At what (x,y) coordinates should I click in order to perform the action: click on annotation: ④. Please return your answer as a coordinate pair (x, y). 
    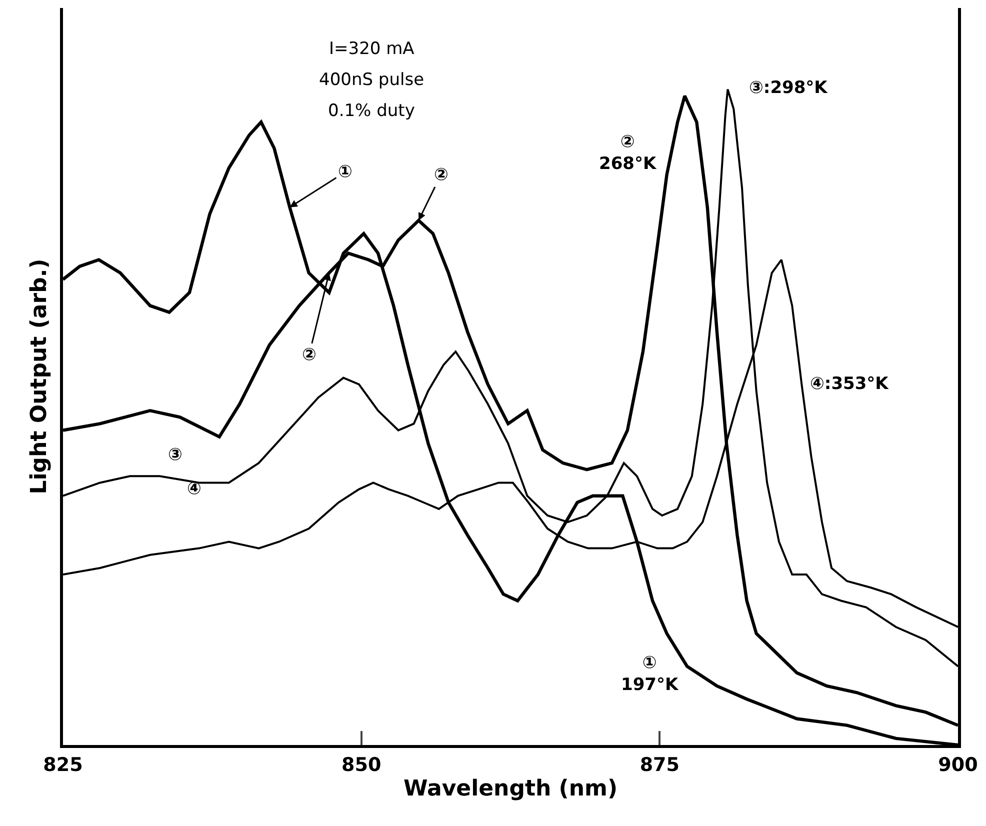
    Looking at the image, I should click on (194, 489).